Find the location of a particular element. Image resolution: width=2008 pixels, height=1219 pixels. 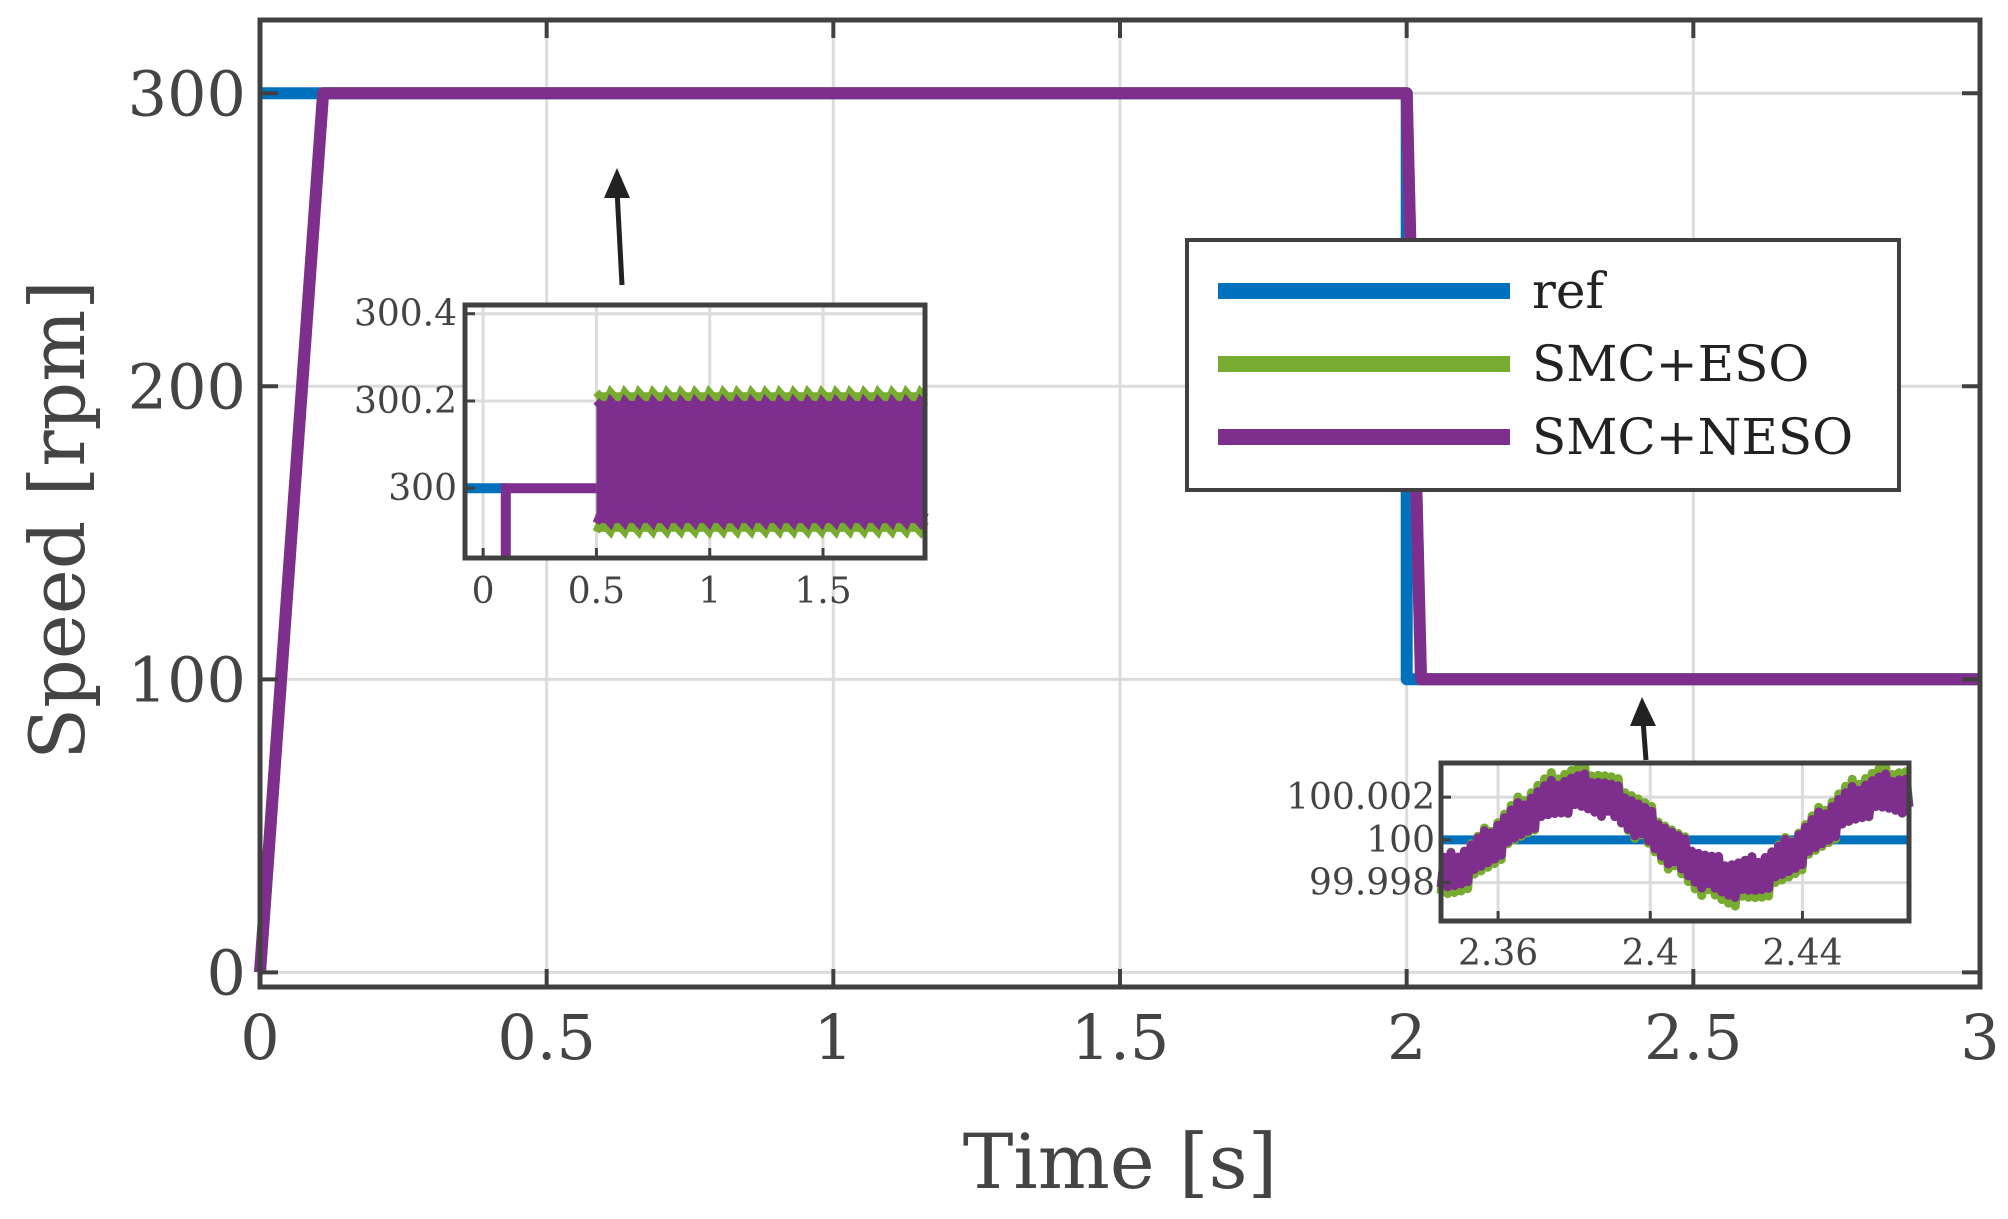

inset2-ytick-label: 100 is located at coordinates (1400, 840).